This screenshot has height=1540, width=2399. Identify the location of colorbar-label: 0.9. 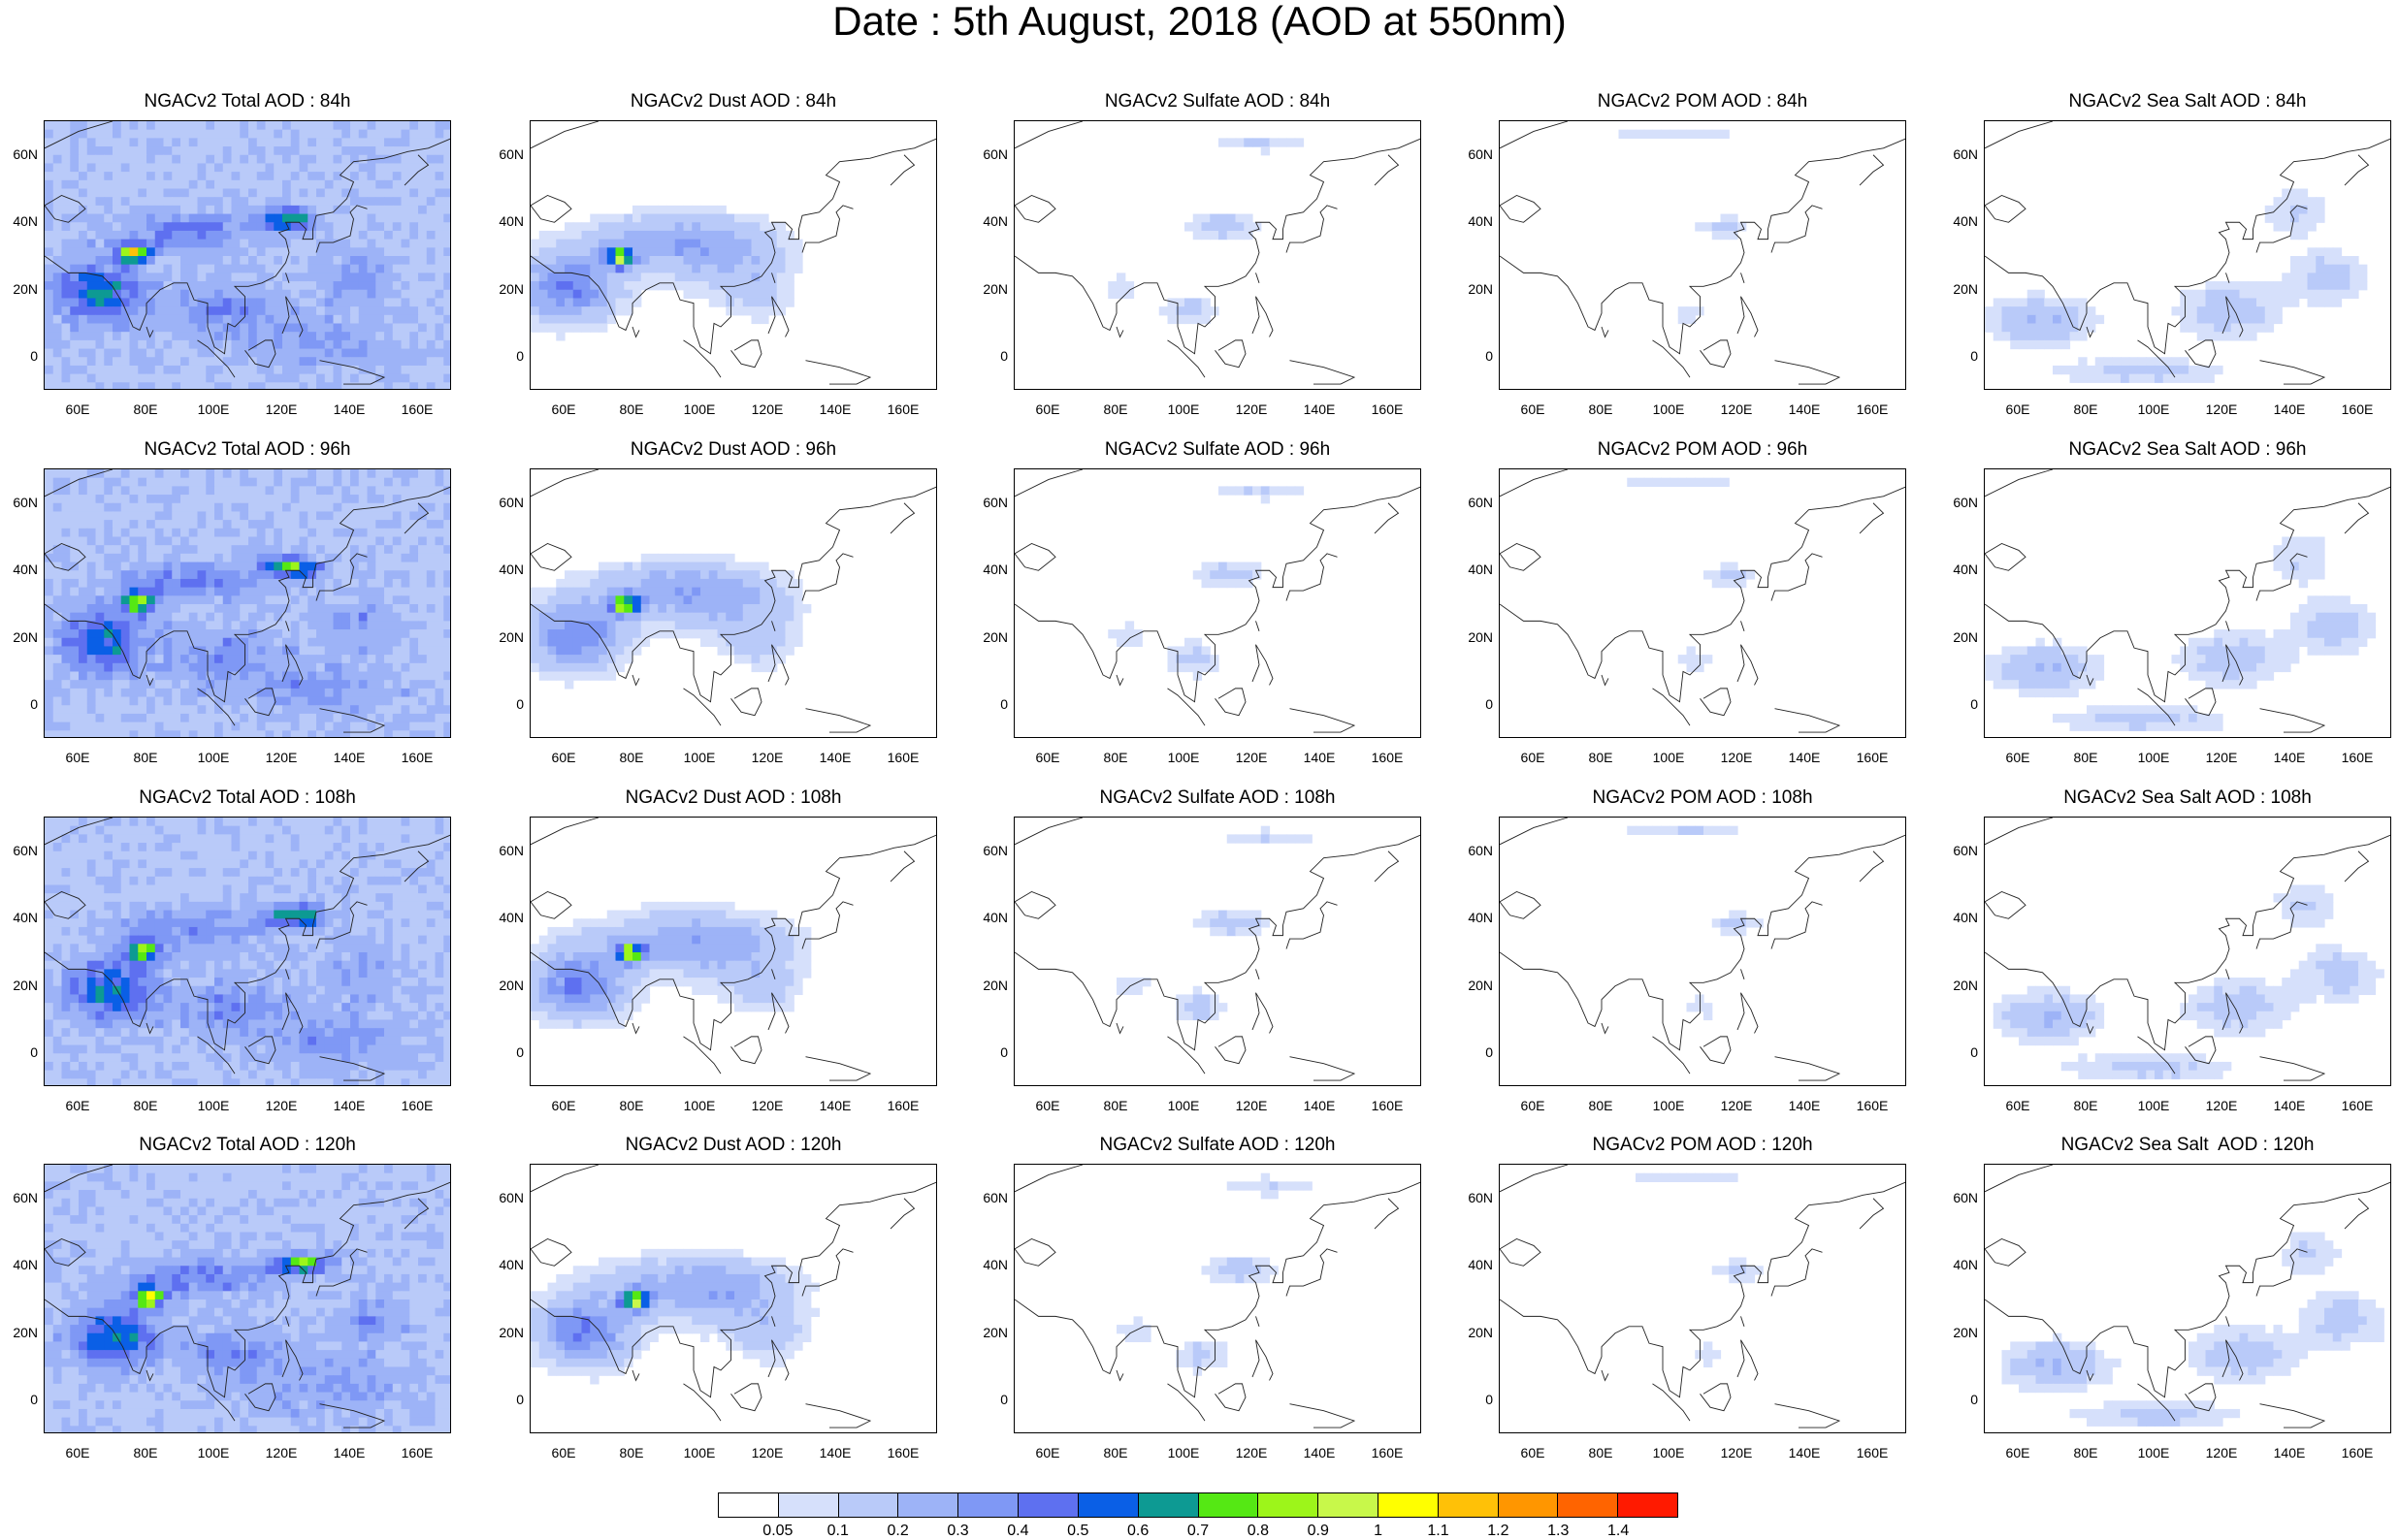
(1318, 1531).